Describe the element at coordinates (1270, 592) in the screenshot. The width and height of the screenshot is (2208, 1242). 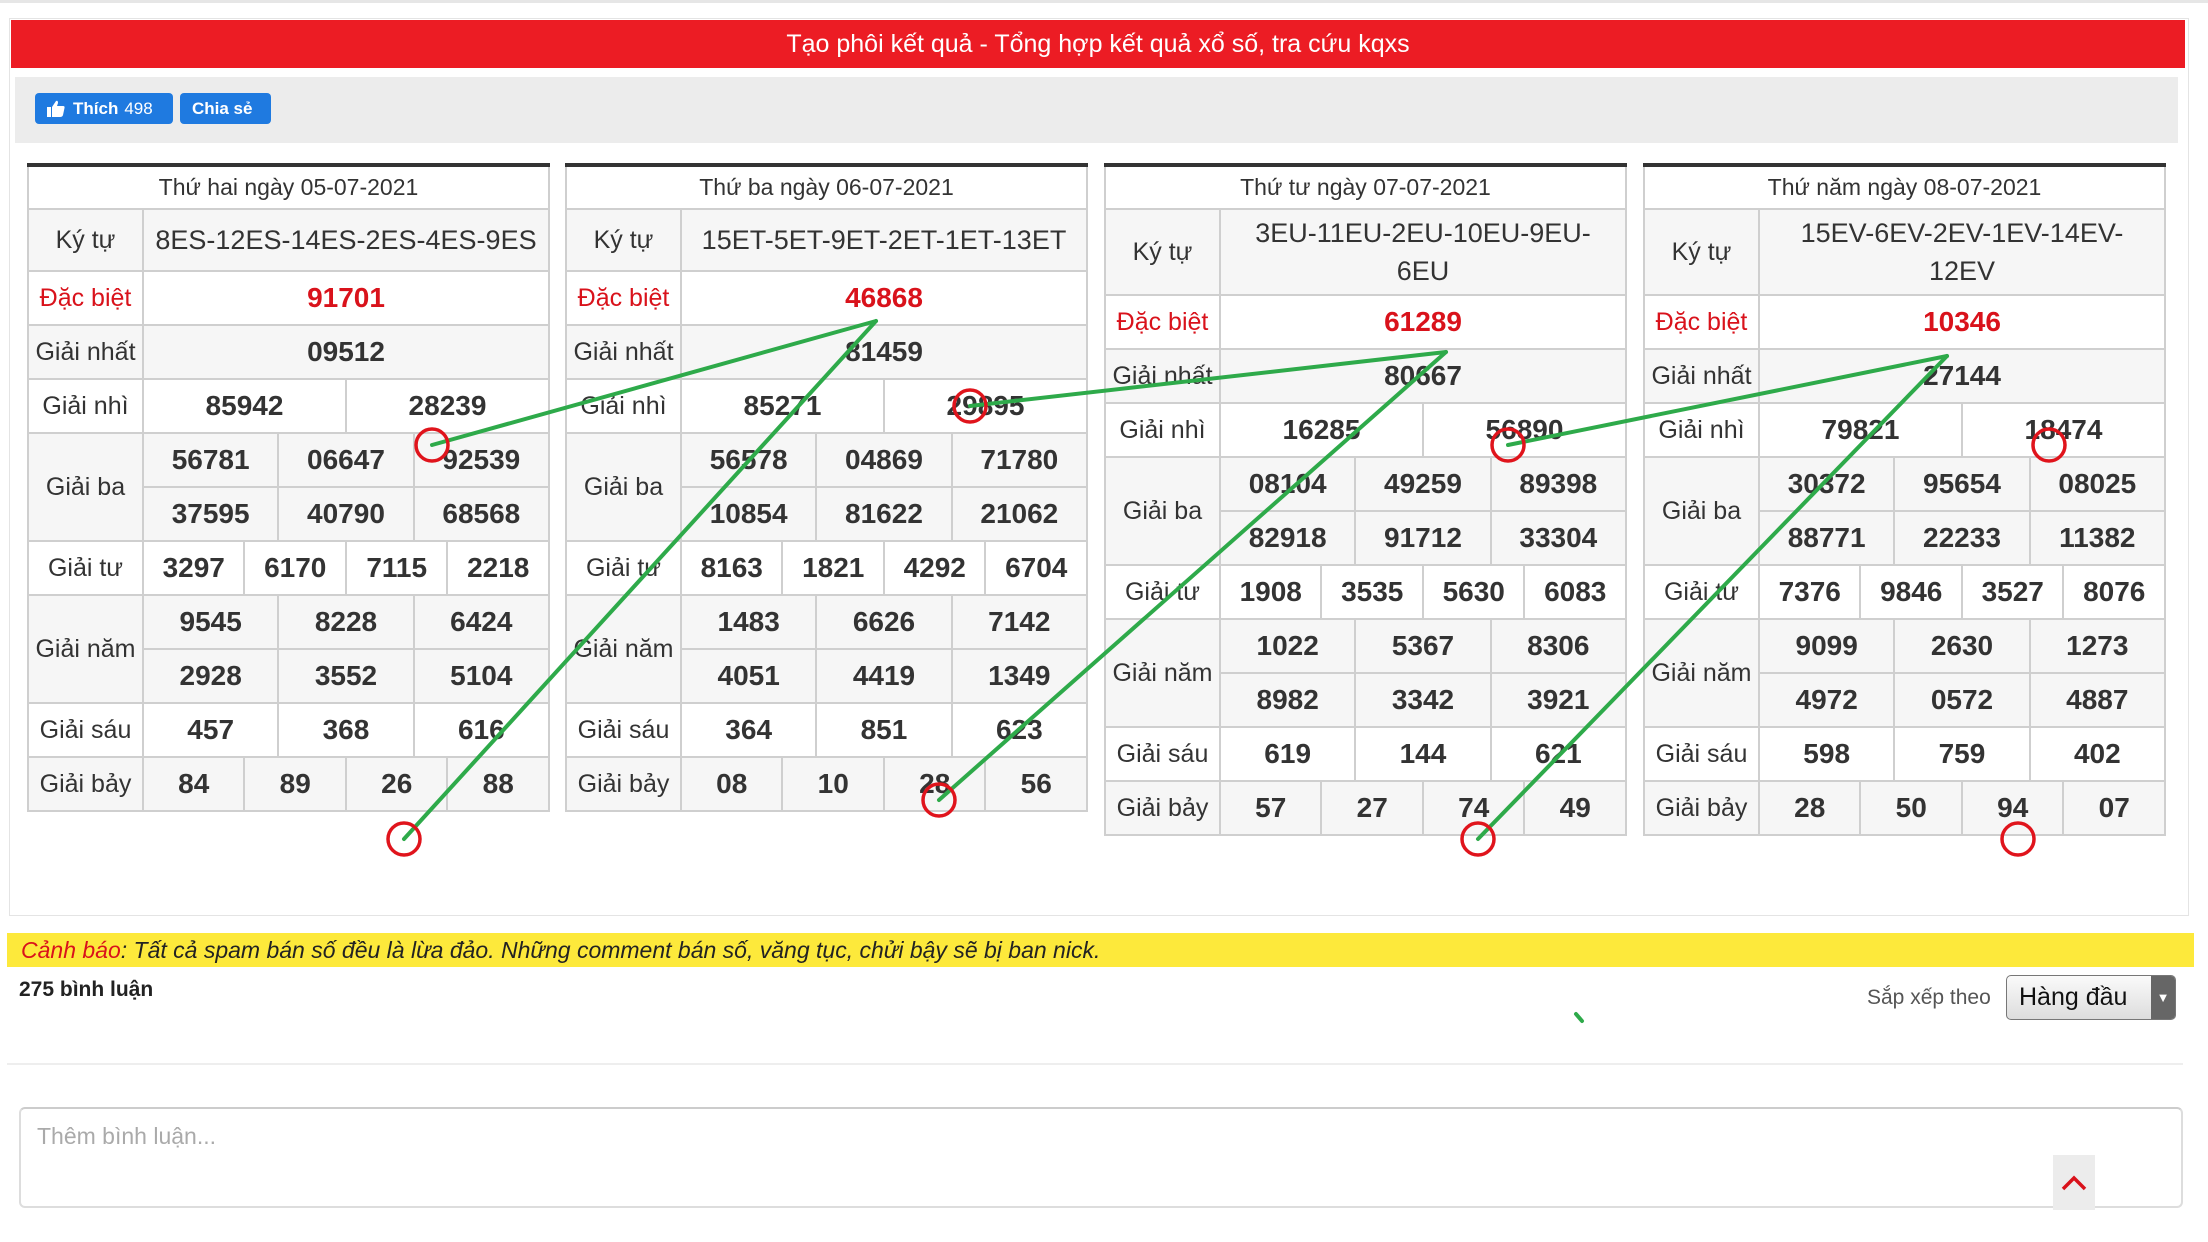
I see `prize-tu-value: 1908` at that location.